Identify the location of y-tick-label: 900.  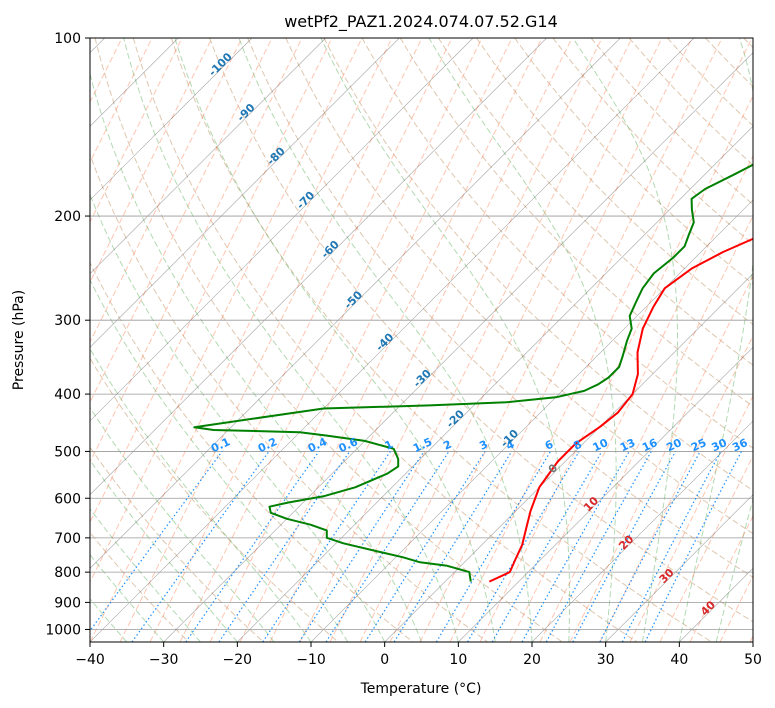
(67, 603).